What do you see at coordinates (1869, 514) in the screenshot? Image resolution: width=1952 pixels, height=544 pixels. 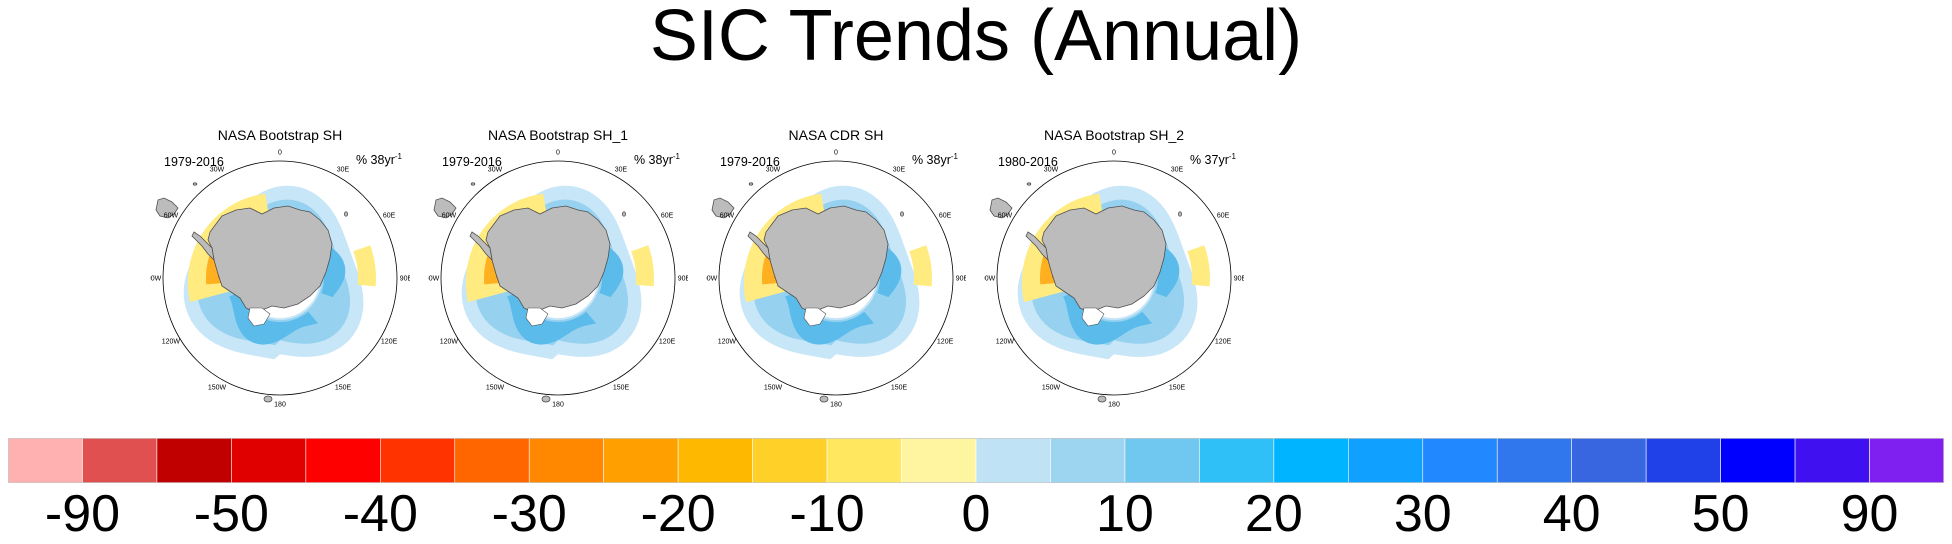 I see `colorbar-label: 90` at bounding box center [1869, 514].